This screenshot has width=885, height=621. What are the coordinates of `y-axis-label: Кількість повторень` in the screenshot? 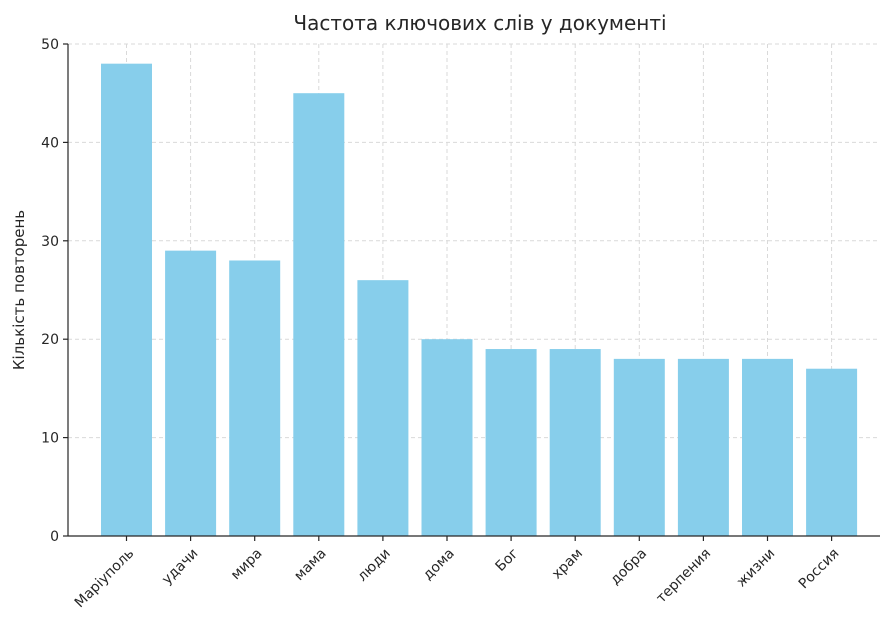 It's located at (19, 290).